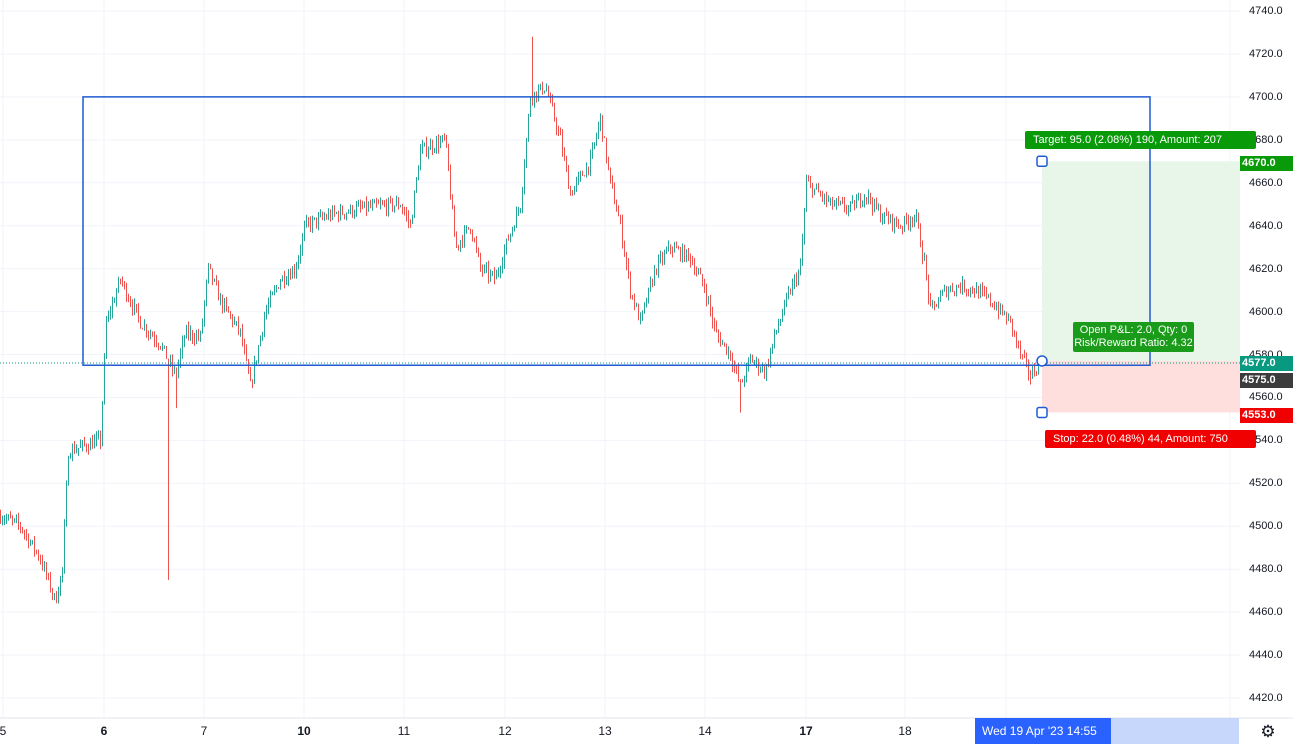 This screenshot has width=1293, height=747. Describe the element at coordinates (404, 731) in the screenshot. I see `time-axis-label: 11` at that location.